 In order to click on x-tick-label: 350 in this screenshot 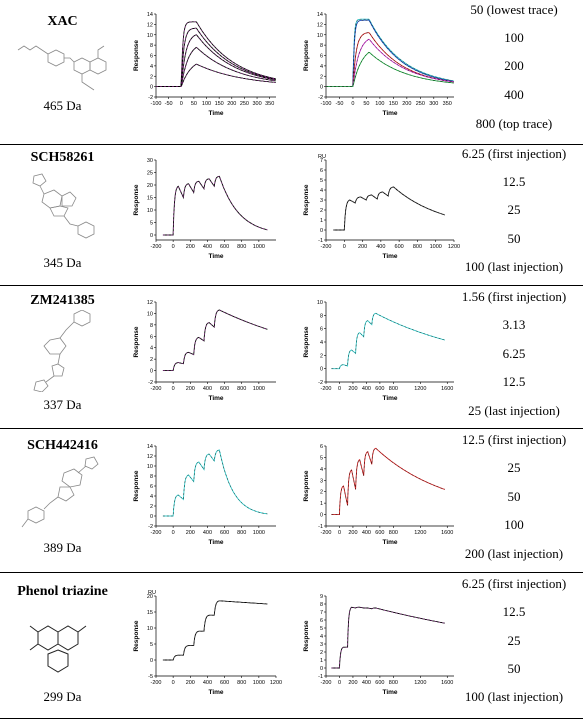, I will do `click(447, 104)`.